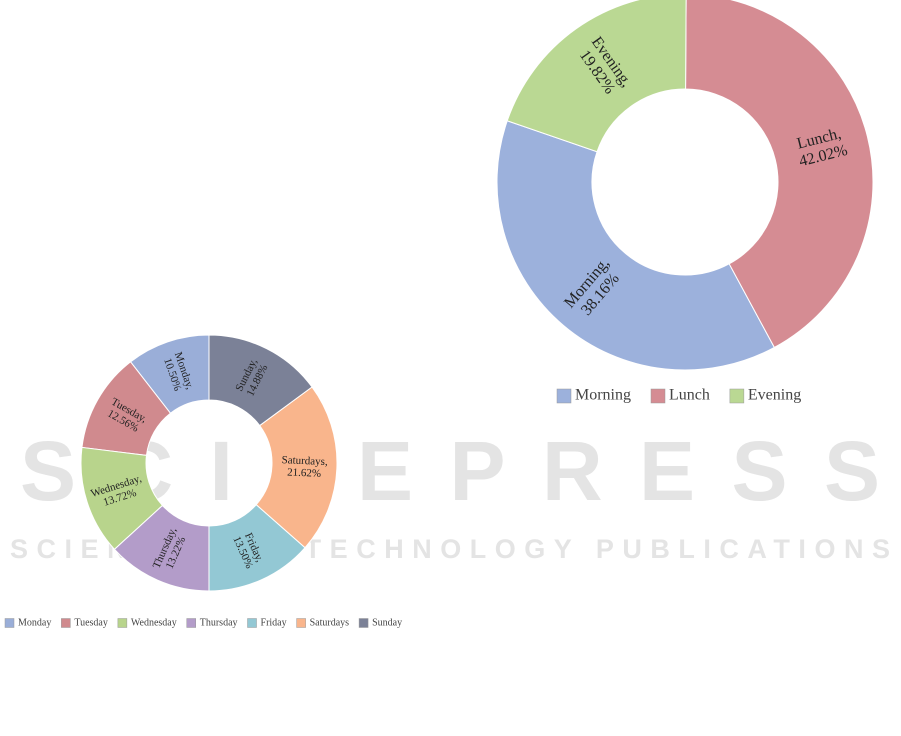  I want to click on legend-label: Friday, so click(274, 622).